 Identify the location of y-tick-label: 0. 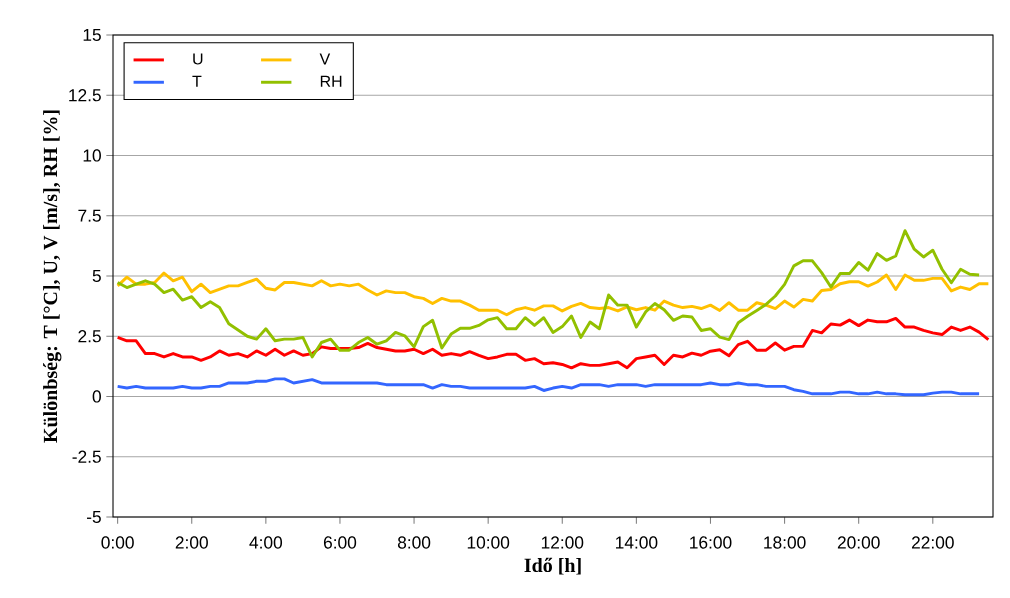
(96, 396).